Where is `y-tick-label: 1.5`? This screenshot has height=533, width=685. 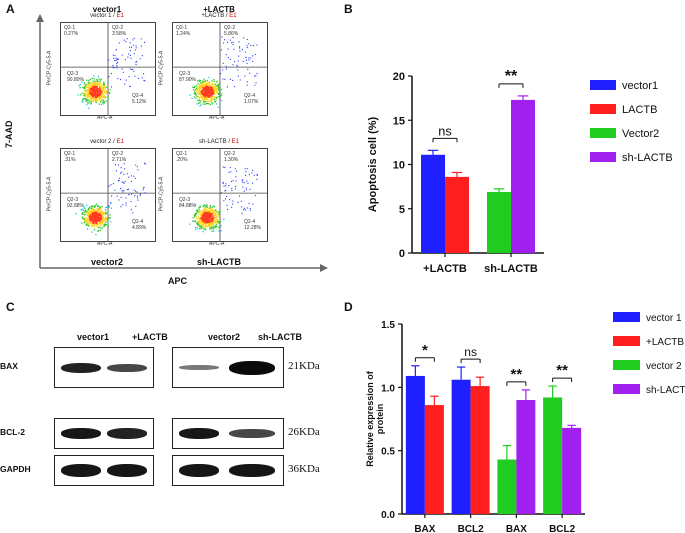 y-tick-label: 1.5 is located at coordinates (388, 325).